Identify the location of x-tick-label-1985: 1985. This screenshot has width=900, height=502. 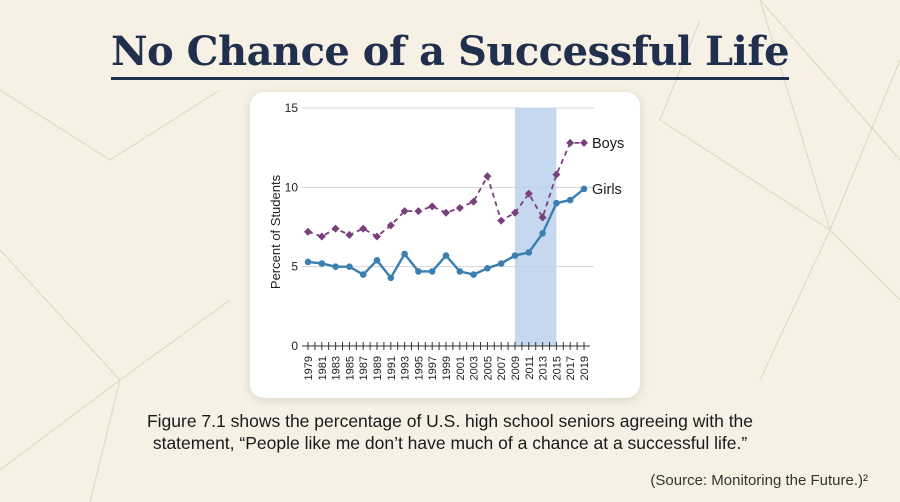
(350, 368).